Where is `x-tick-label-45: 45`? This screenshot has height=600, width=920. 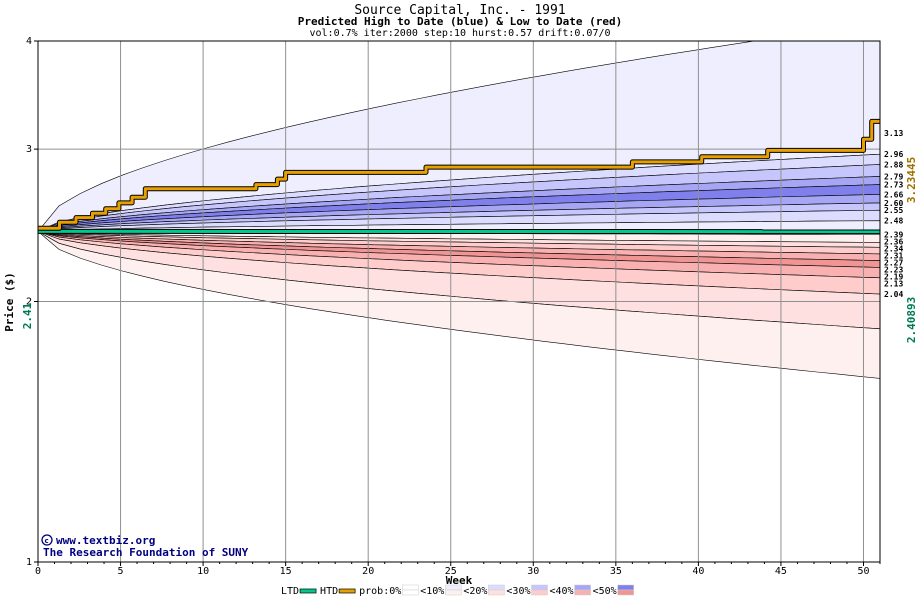
x-tick-label-45: 45 is located at coordinates (781, 571).